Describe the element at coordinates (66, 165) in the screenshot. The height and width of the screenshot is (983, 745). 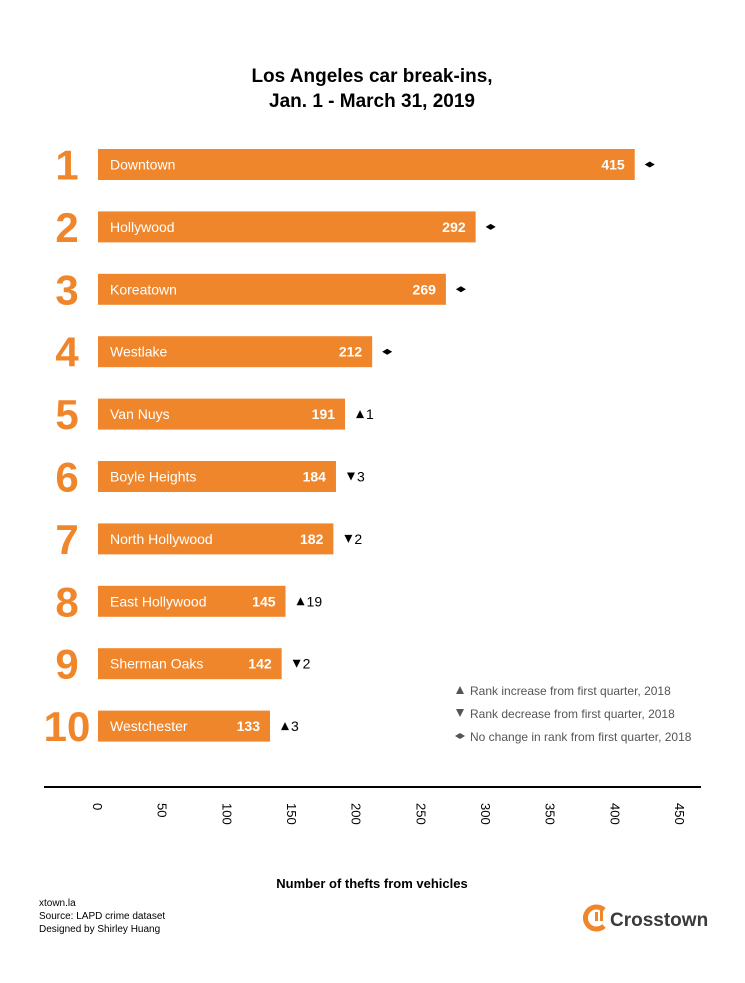
I see `rank-number: 1` at that location.